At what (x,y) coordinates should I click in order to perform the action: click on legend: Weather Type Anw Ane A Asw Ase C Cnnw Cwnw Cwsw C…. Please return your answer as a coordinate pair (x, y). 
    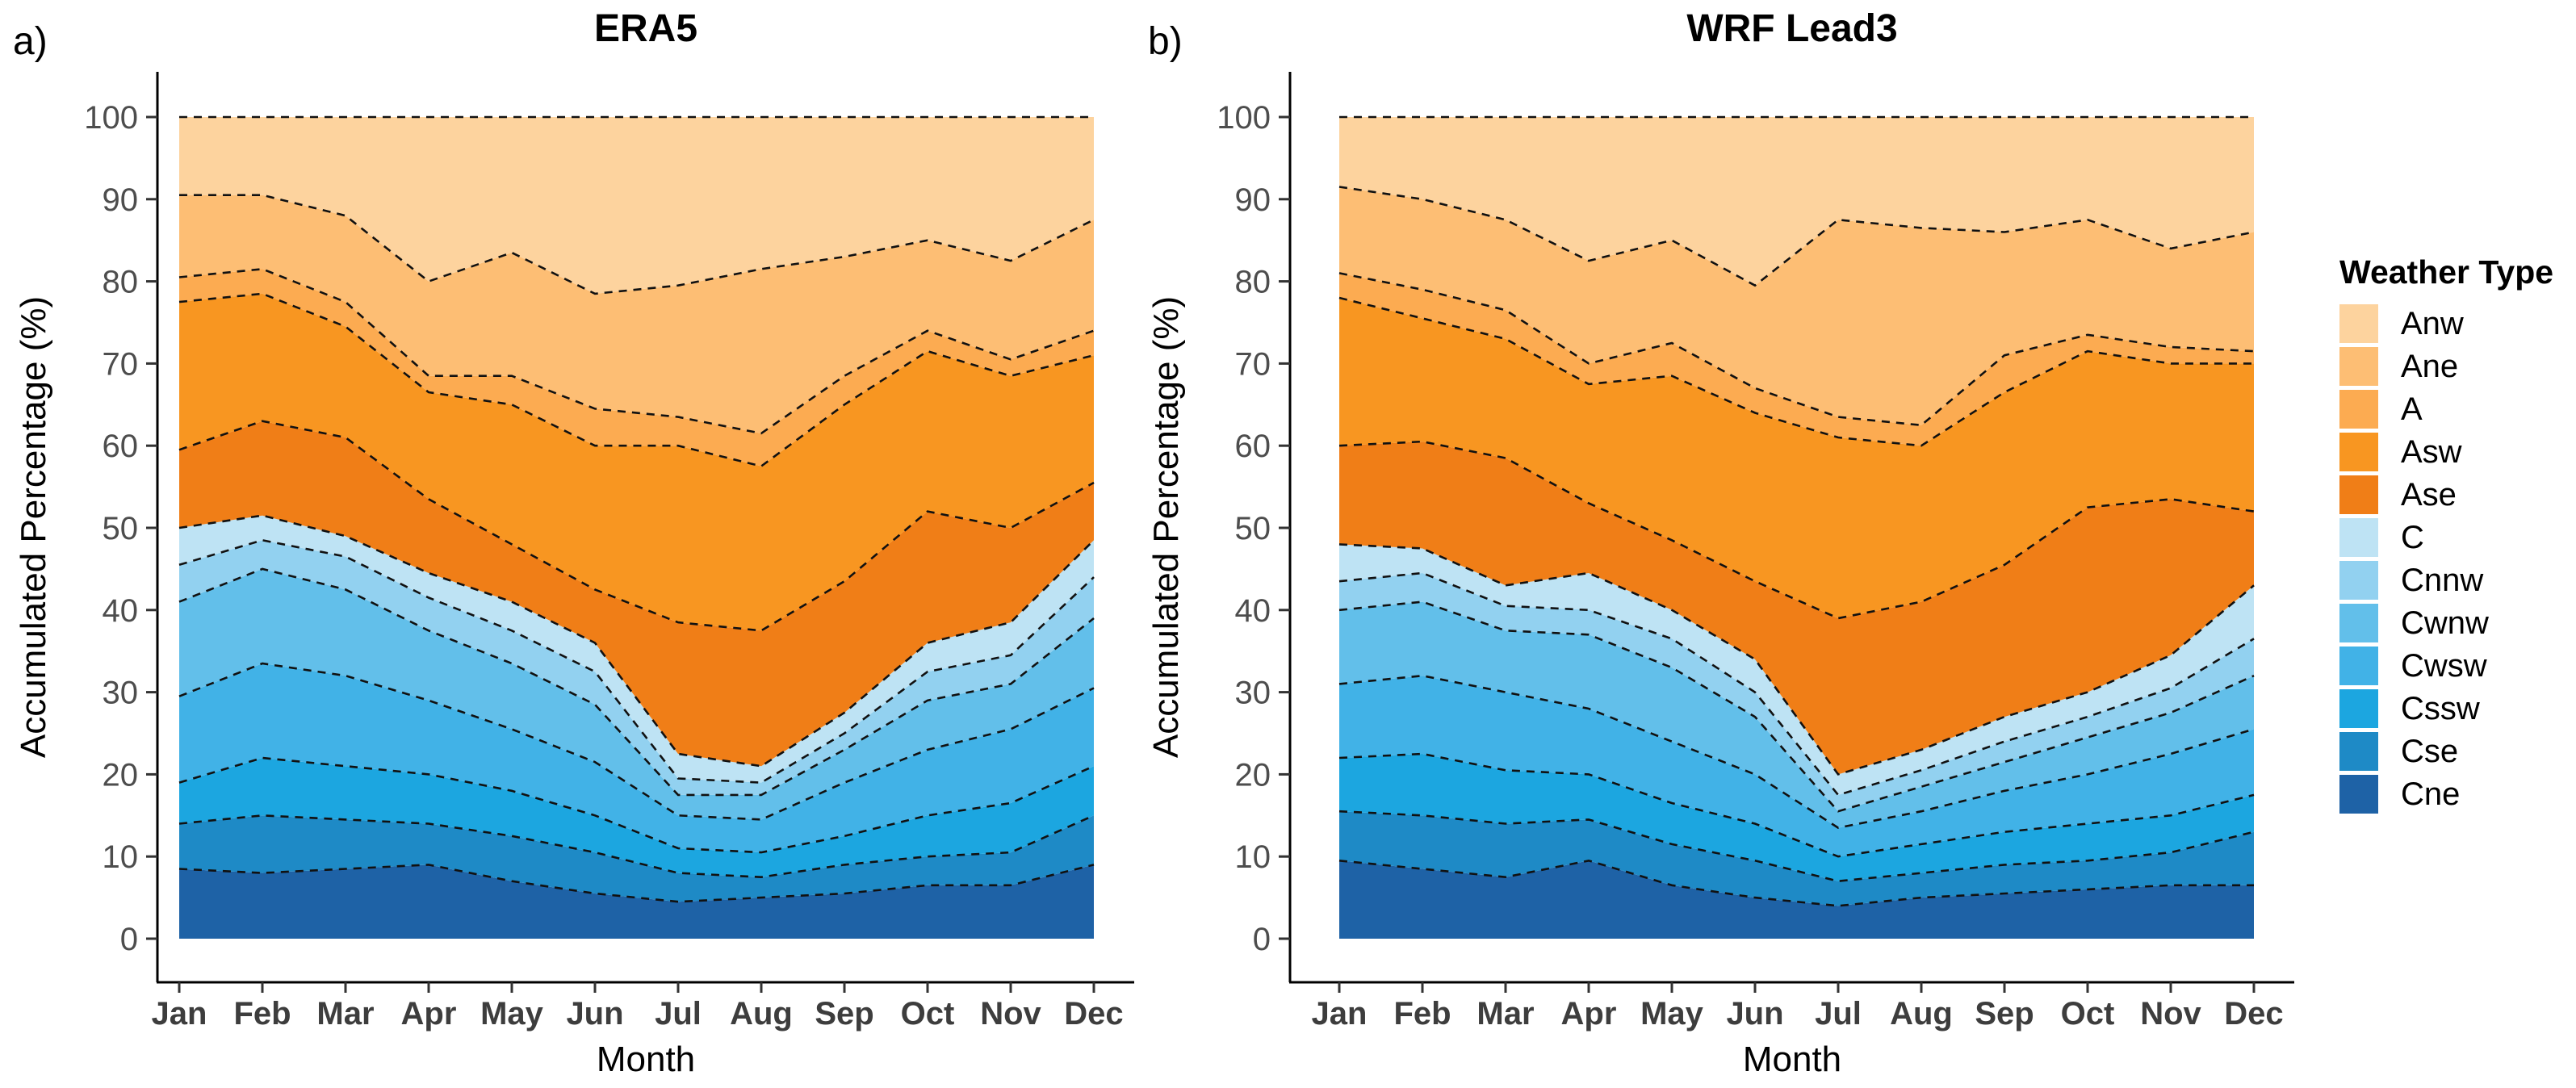
    Looking at the image, I should click on (2446, 535).